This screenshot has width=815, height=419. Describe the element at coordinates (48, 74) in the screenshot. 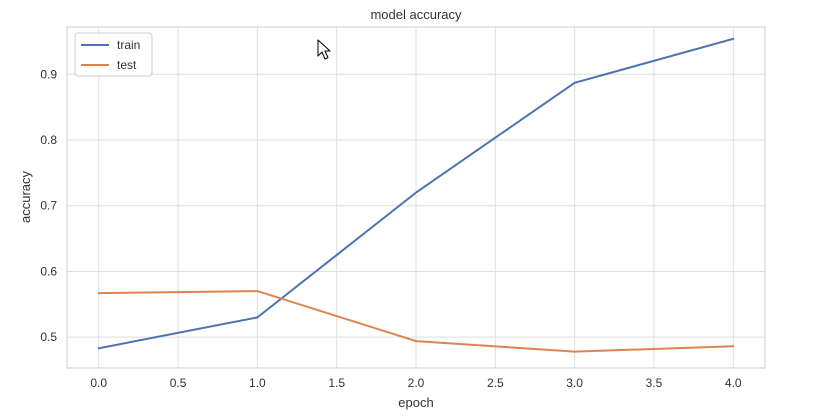

I see `y-tick-label: 0.9` at that location.